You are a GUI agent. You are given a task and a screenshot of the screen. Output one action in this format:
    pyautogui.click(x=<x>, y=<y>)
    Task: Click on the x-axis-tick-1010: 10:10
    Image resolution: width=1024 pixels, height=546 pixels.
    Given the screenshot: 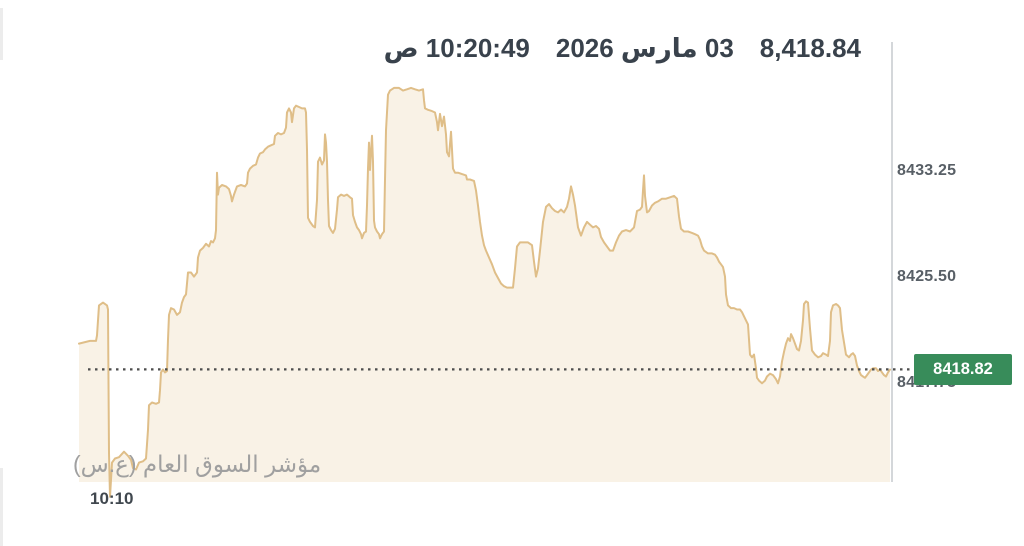 What is the action you would take?
    pyautogui.click(x=112, y=498)
    